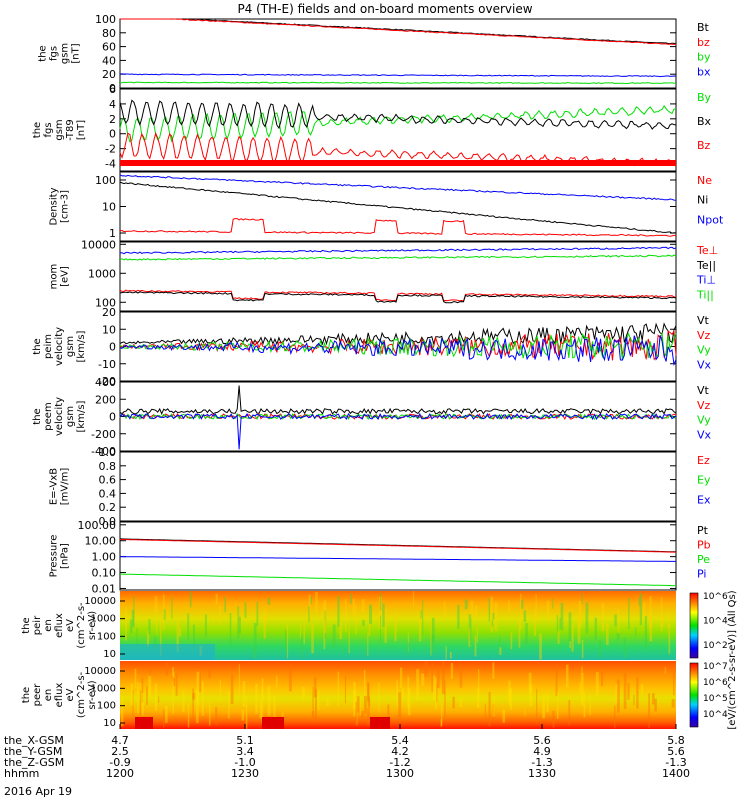  Describe the element at coordinates (704, 364) in the screenshot. I see `legend-label: Vx` at that location.